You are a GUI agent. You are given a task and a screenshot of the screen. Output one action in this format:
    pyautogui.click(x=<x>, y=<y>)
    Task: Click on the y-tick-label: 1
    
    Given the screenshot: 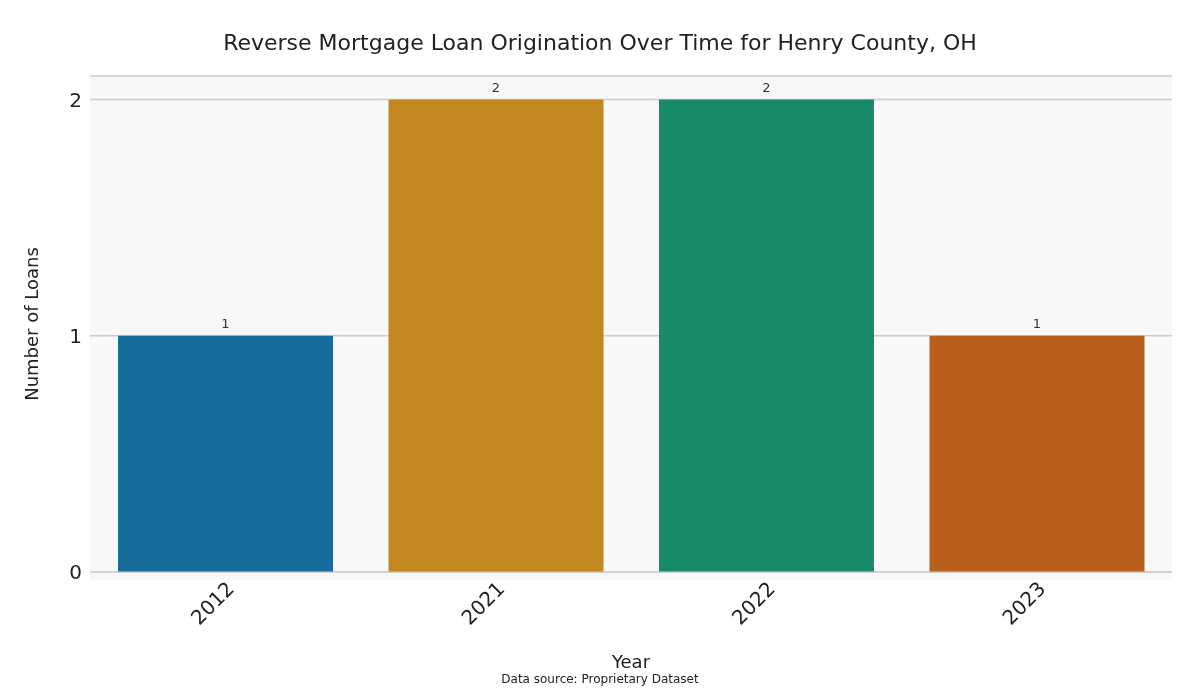 What is the action you would take?
    pyautogui.click(x=75, y=335)
    